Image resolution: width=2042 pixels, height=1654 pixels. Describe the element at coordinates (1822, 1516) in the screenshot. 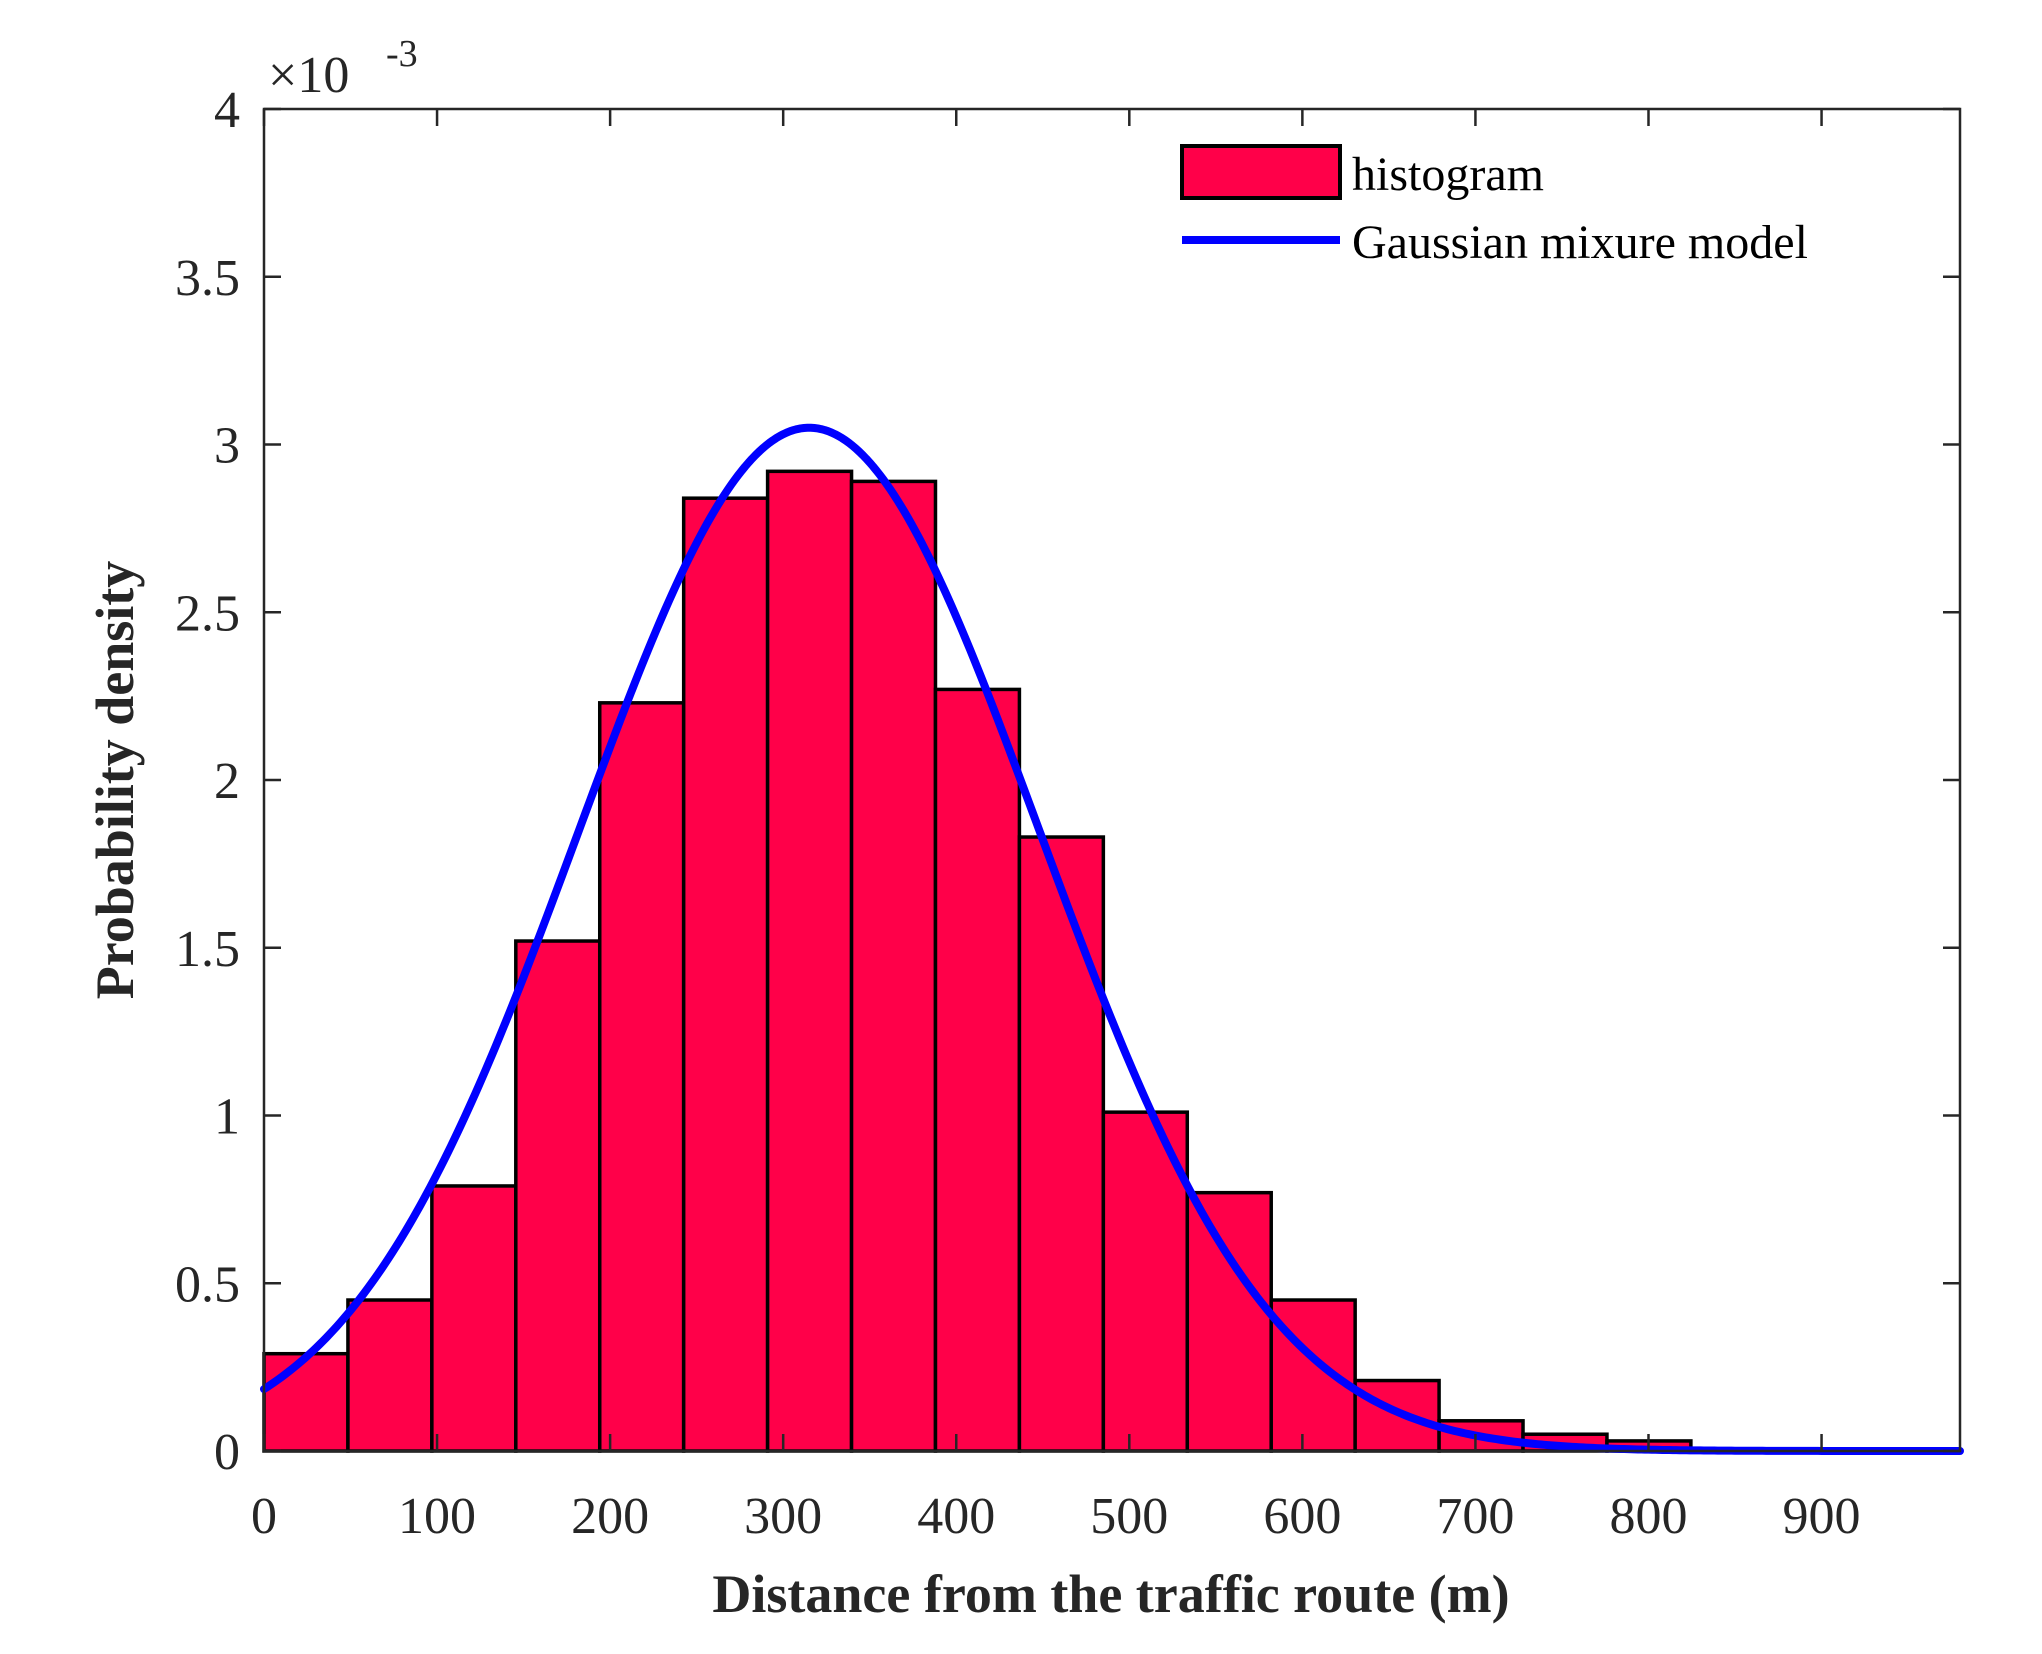

I see `x-tick-label: 900` at that location.